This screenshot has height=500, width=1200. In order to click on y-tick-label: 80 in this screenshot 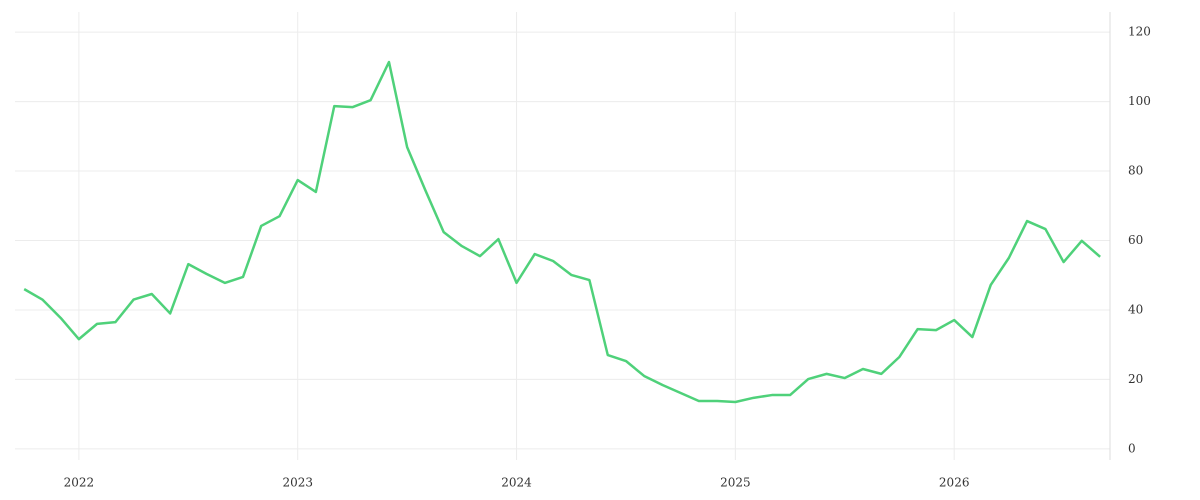, I will do `click(1135, 171)`.